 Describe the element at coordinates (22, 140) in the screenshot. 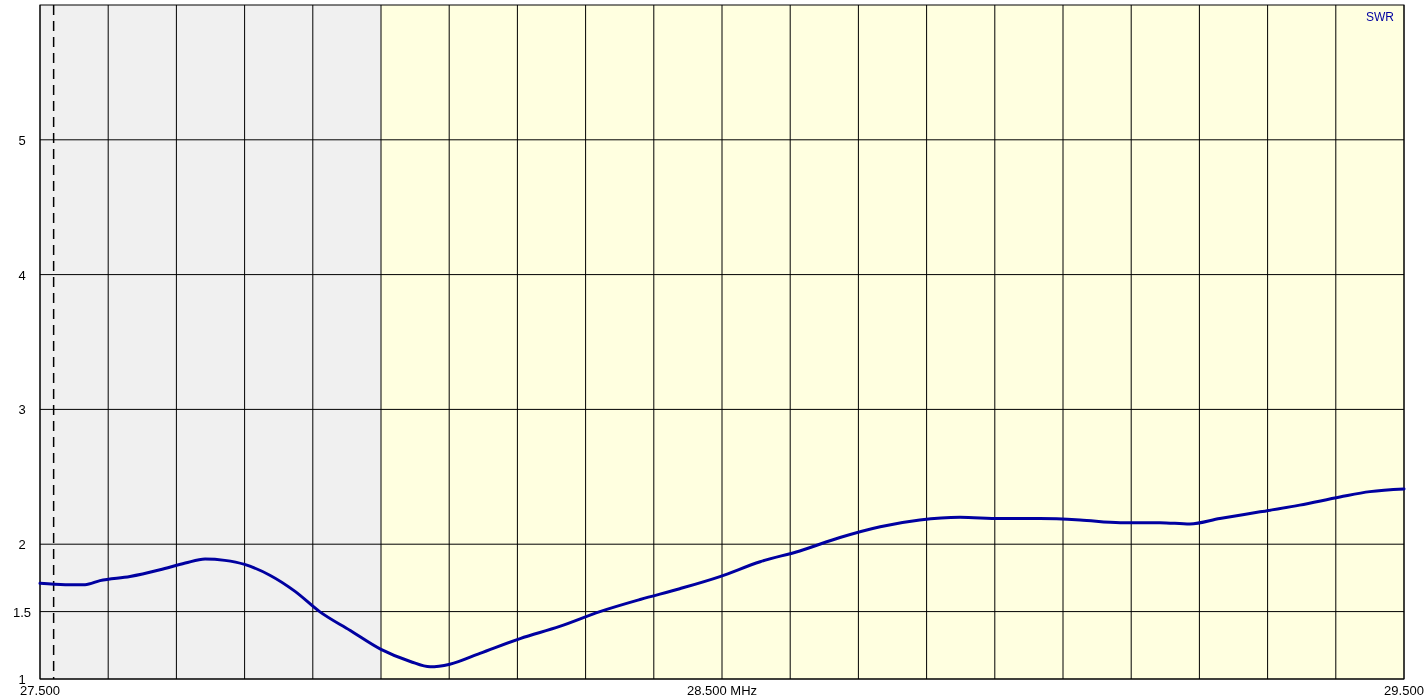

I see `y-tick-label: 5` at that location.